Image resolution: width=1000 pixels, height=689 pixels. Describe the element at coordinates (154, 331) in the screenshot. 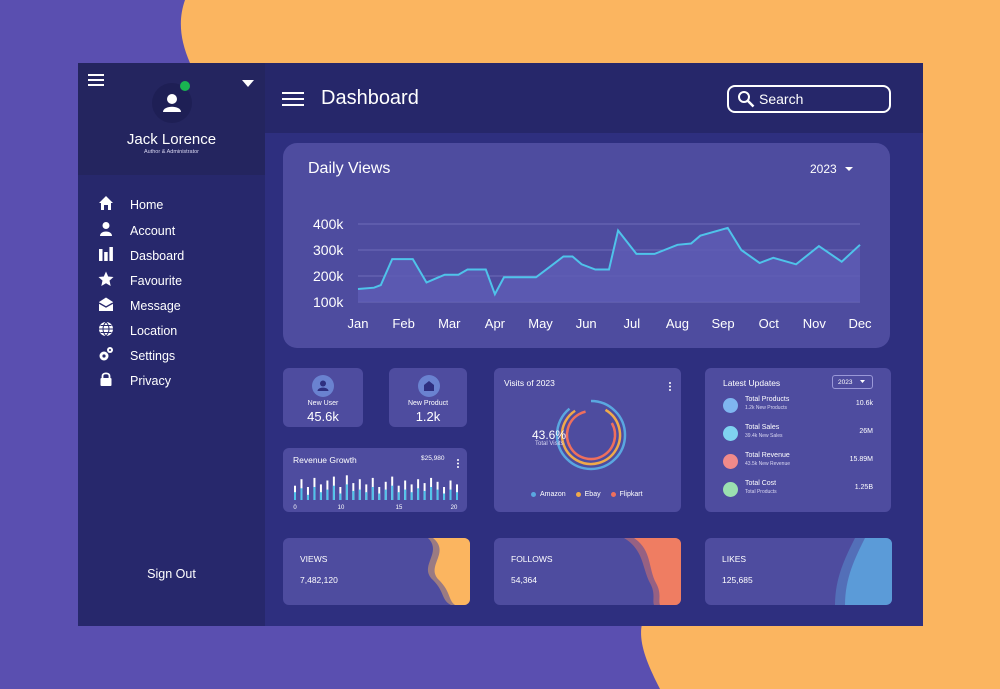

I see `sidebar-item-label: Location` at that location.